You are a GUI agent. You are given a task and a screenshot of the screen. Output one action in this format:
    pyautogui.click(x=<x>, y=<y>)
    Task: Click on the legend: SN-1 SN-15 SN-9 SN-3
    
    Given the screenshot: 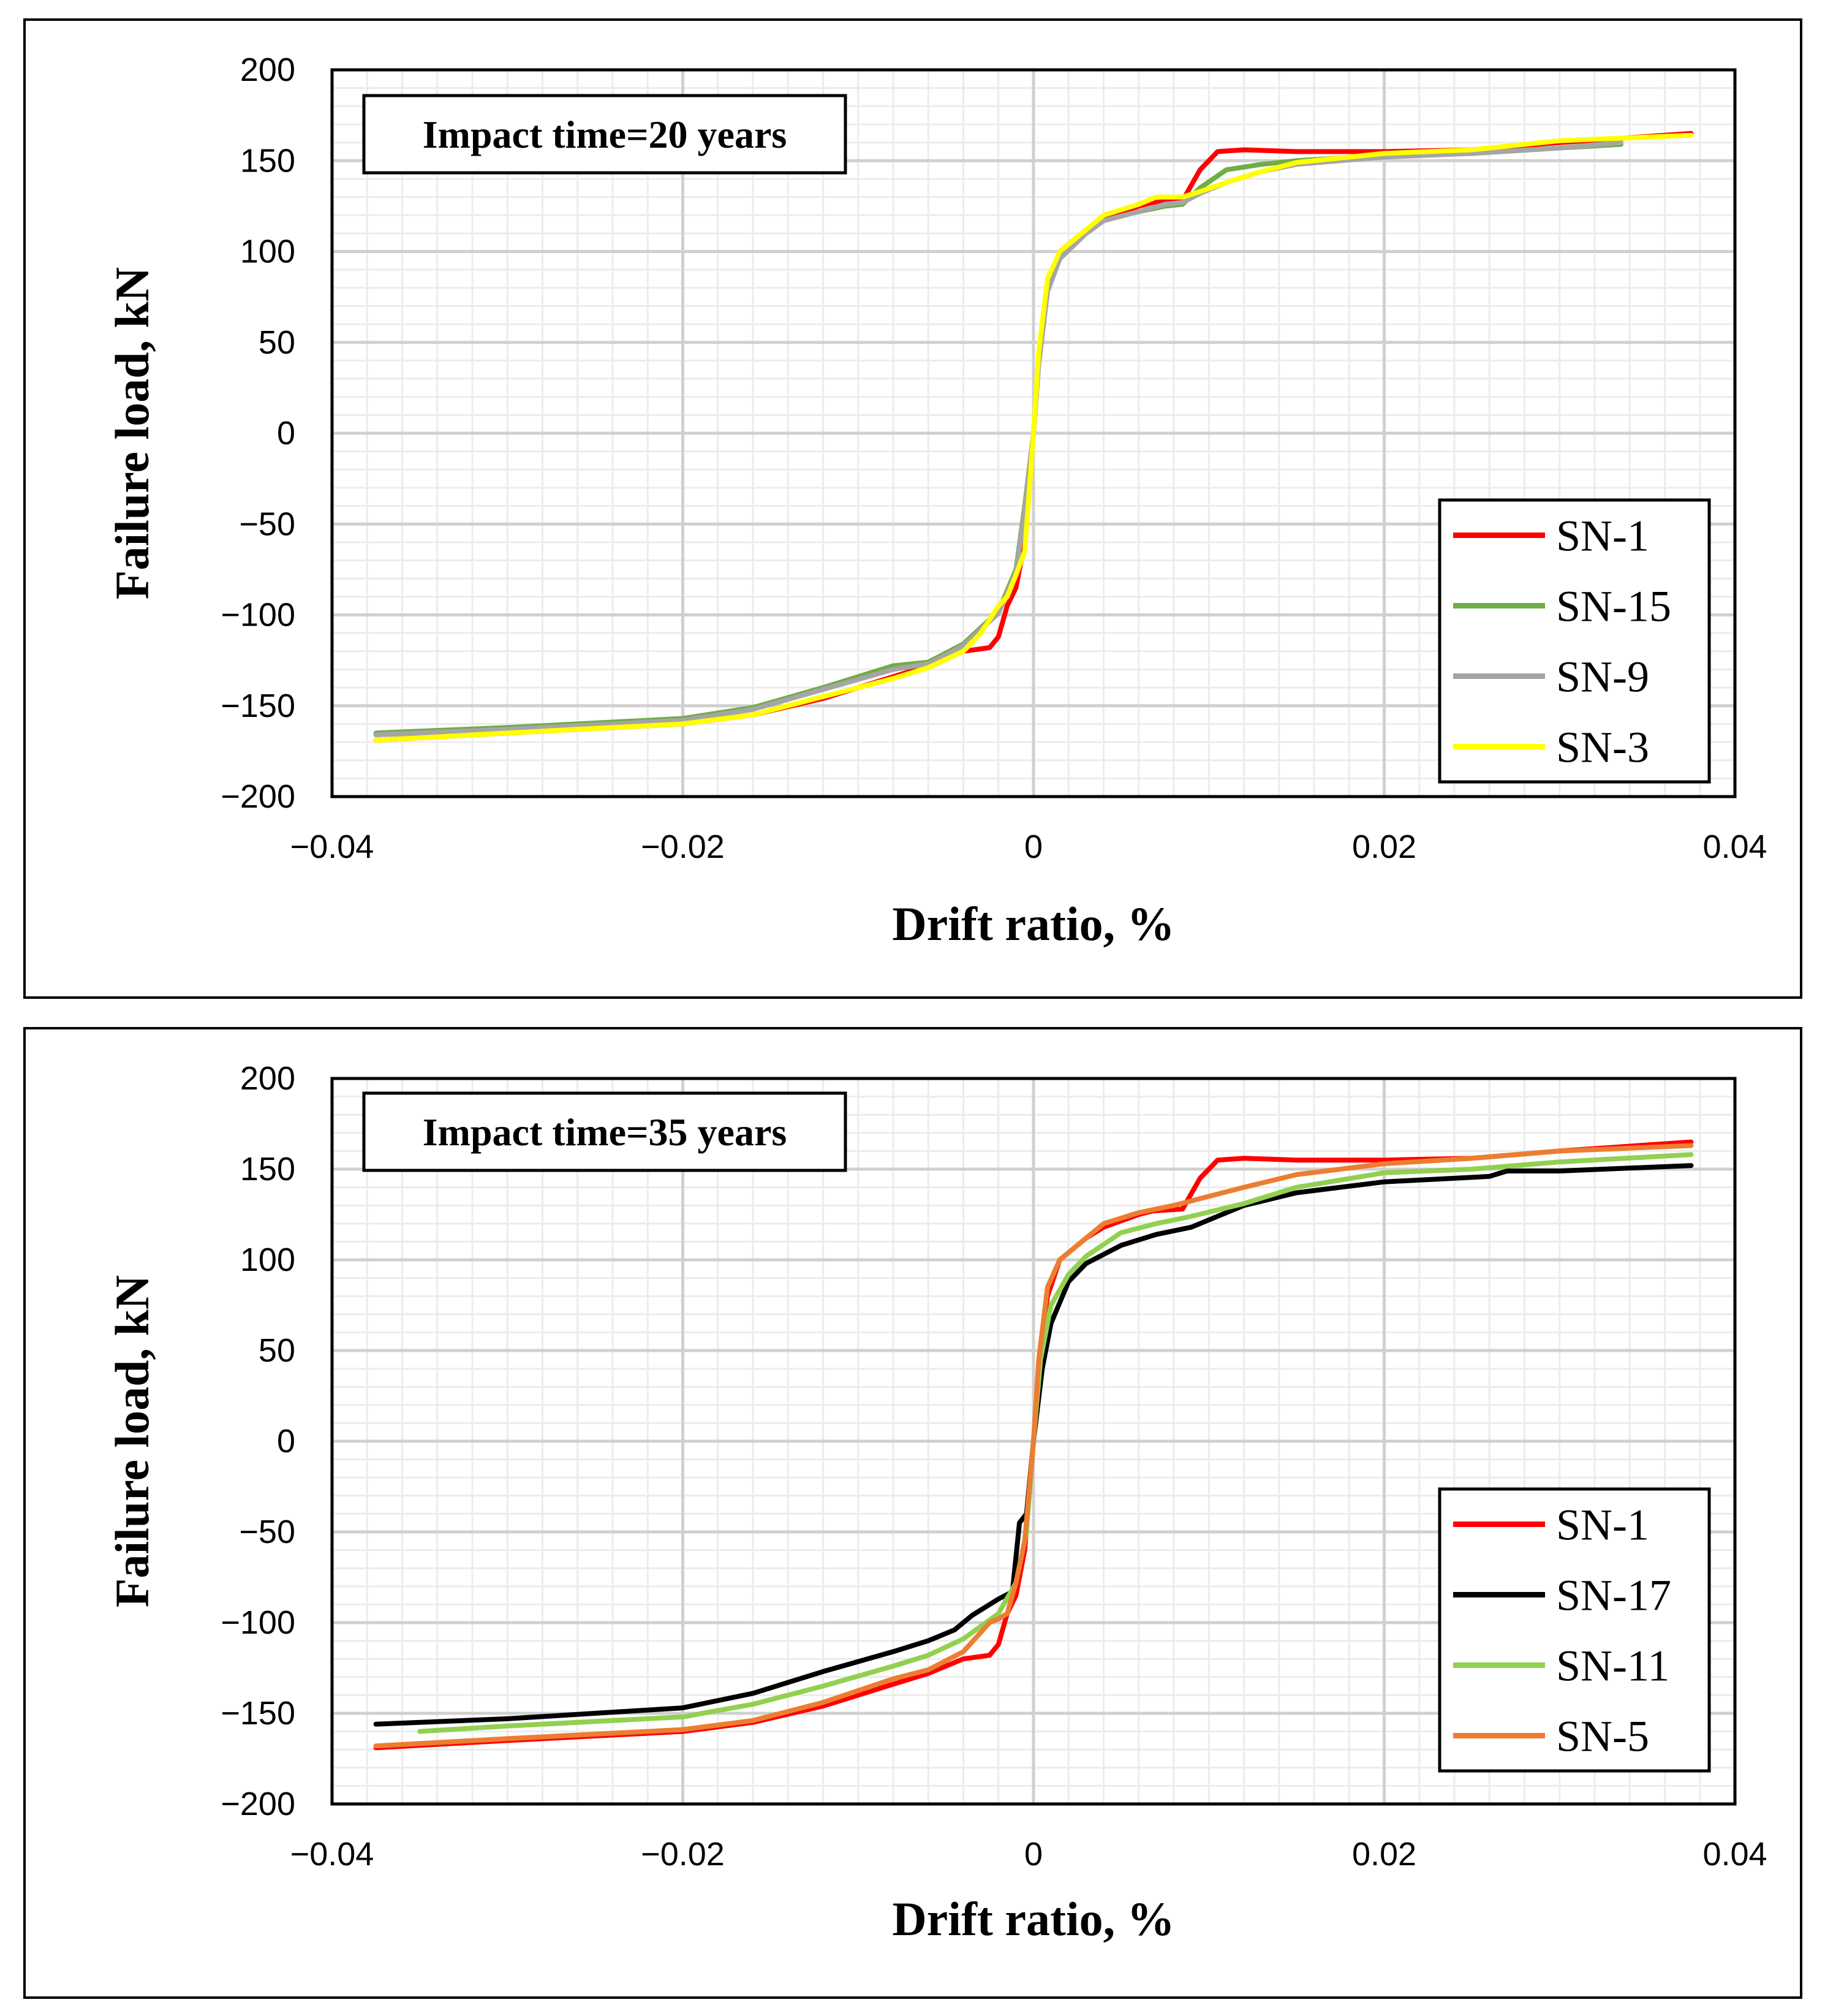 What is the action you would take?
    pyautogui.click(x=1574, y=641)
    